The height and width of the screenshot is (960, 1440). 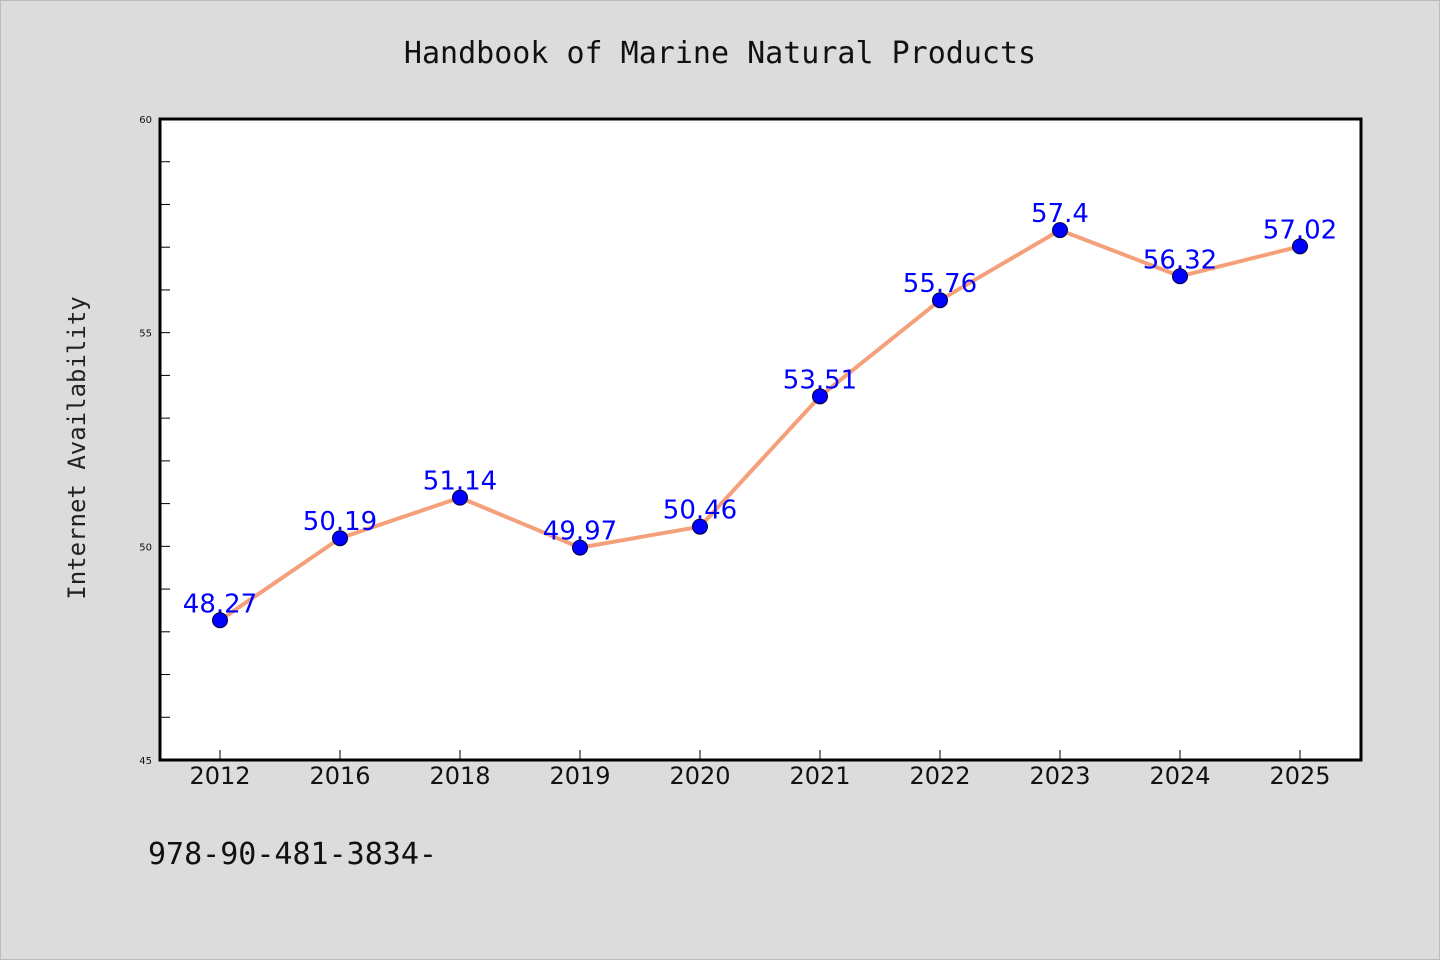 What do you see at coordinates (339, 776) in the screenshot?
I see `x-tick-label: 2016` at bounding box center [339, 776].